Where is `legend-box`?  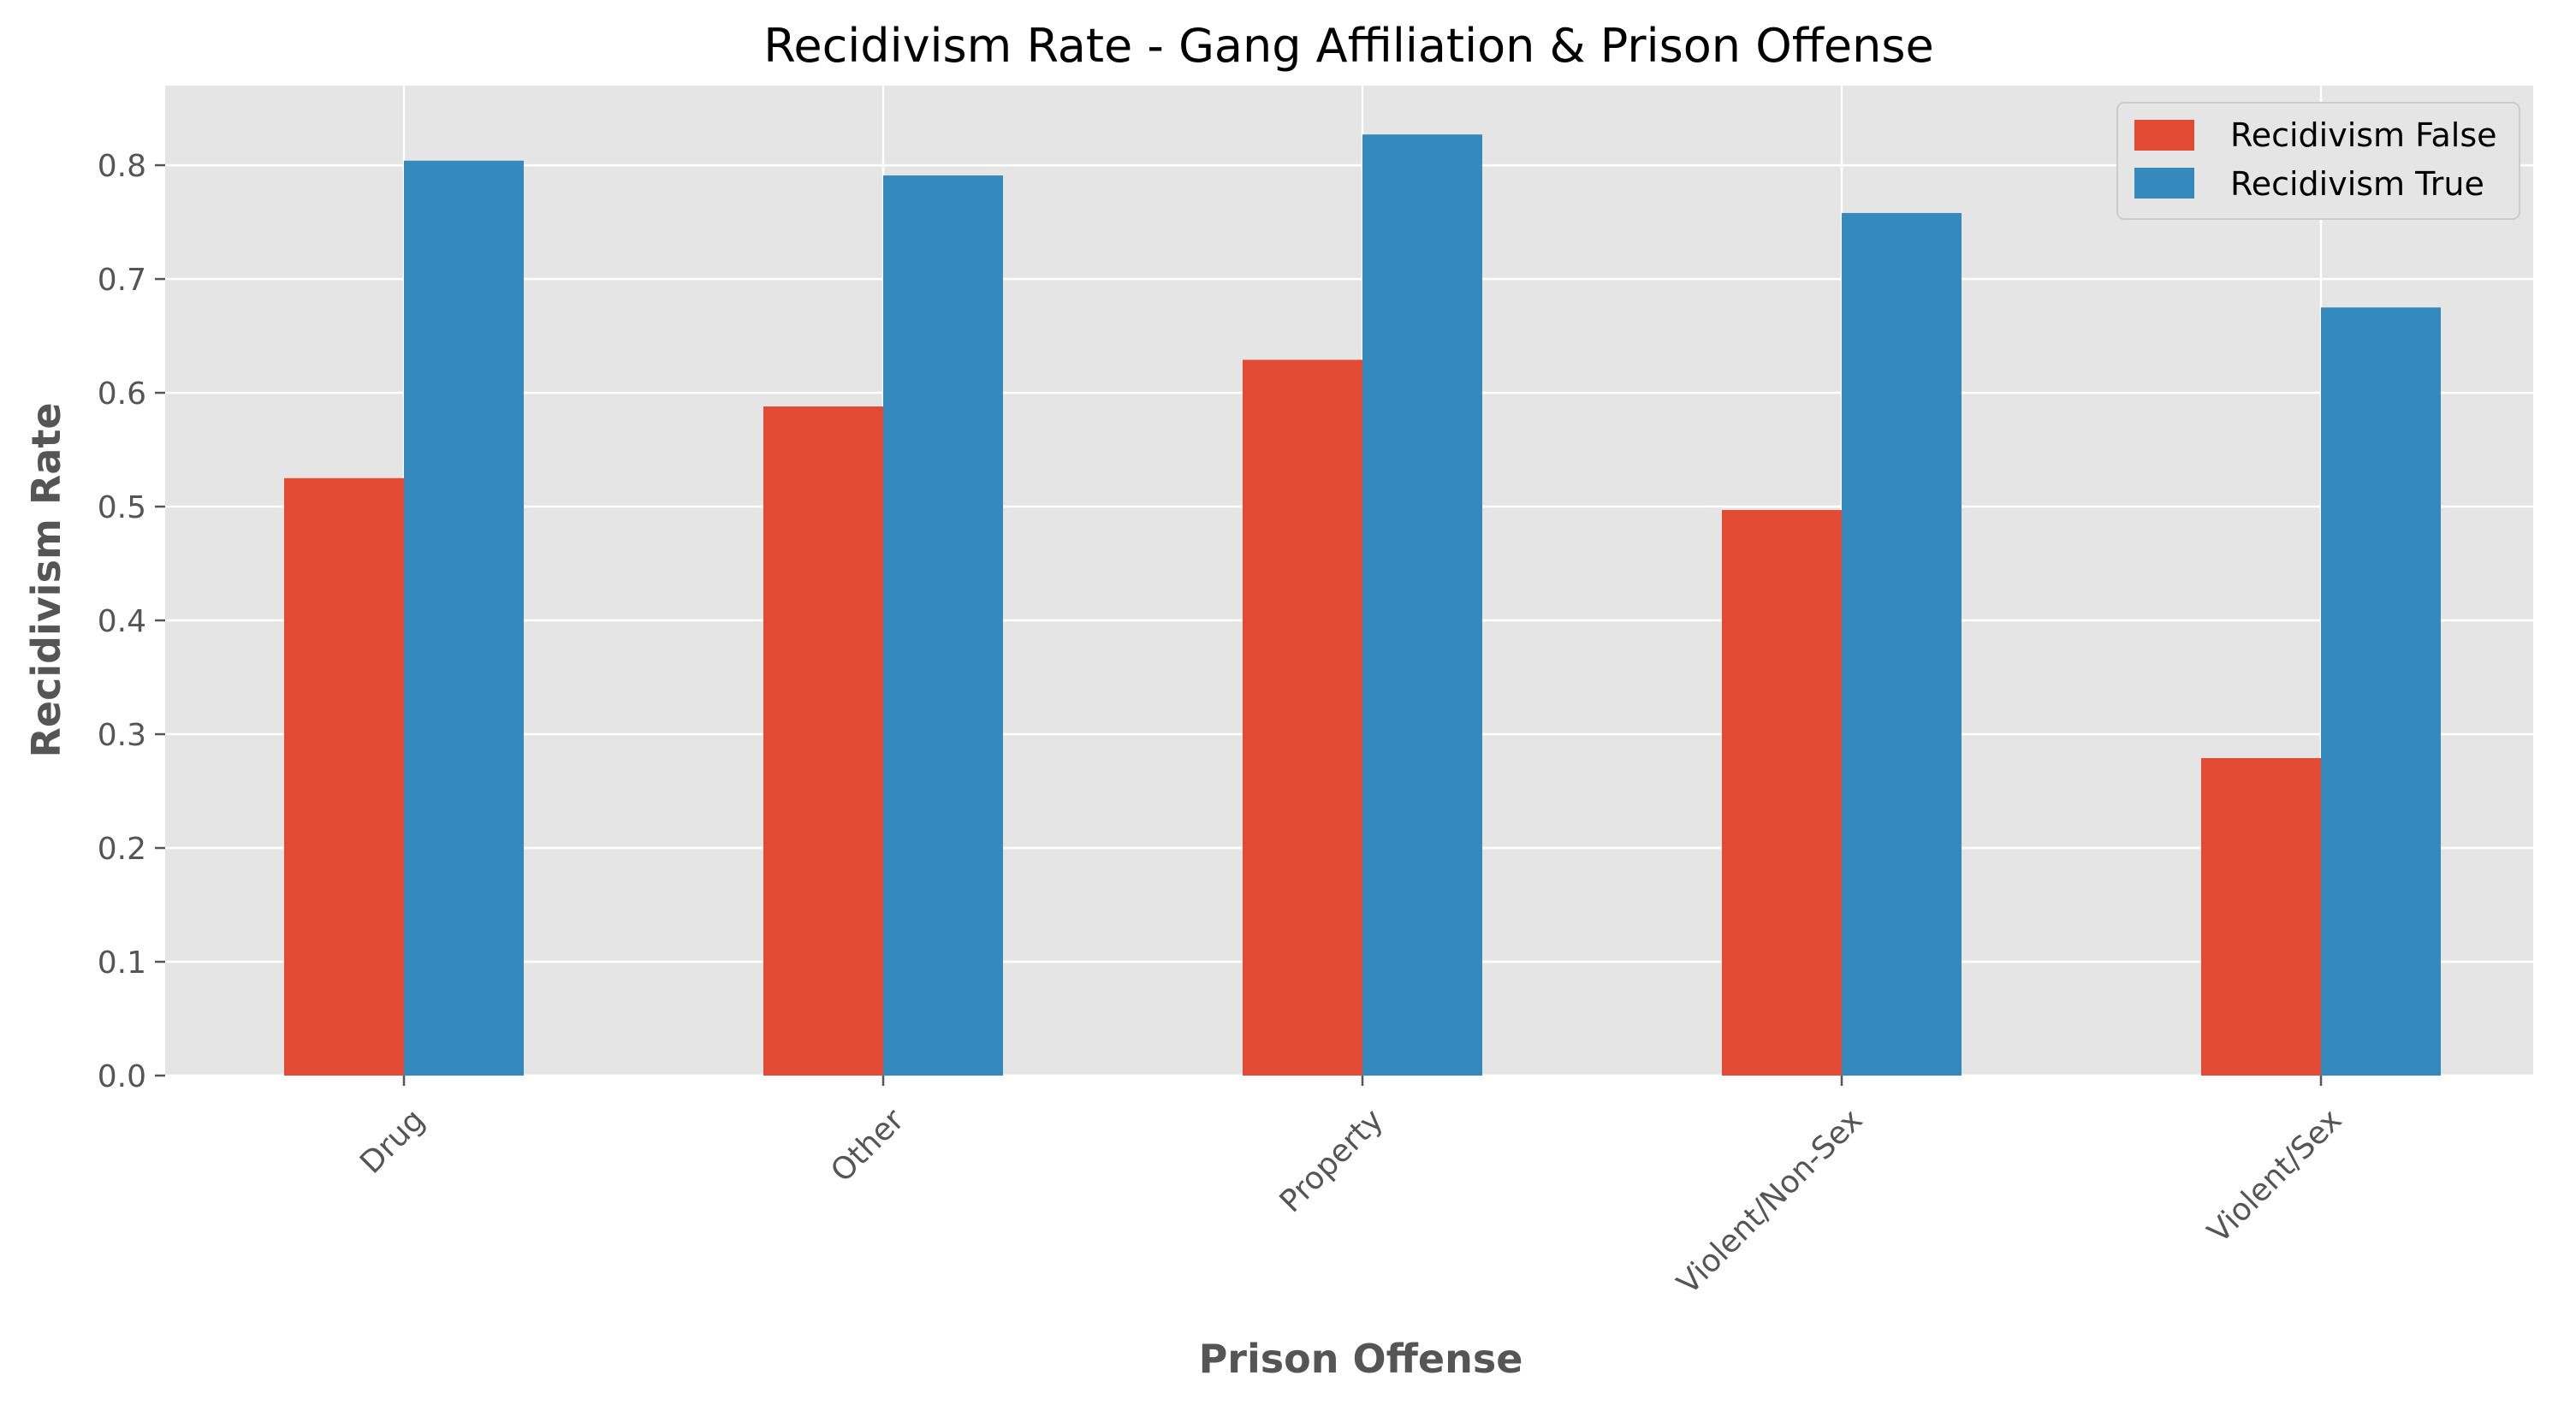
legend-box is located at coordinates (2318, 161).